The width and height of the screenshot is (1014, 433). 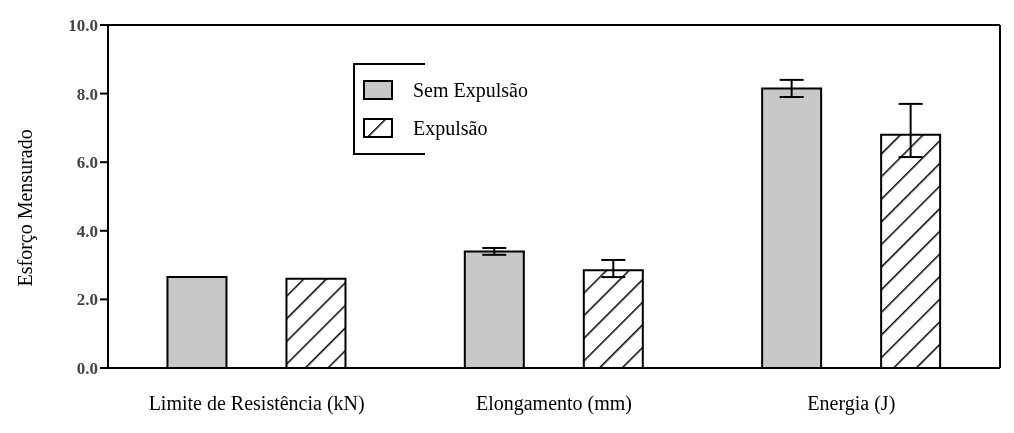 I want to click on x-tick-label: Energia (J), so click(x=851, y=404).